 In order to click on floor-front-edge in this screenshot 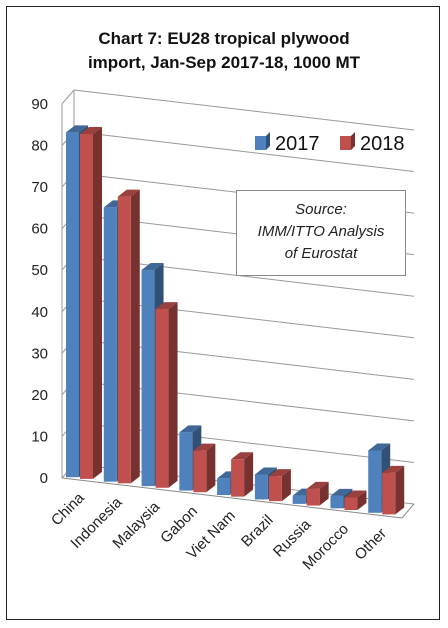, I will do `click(232, 498)`.